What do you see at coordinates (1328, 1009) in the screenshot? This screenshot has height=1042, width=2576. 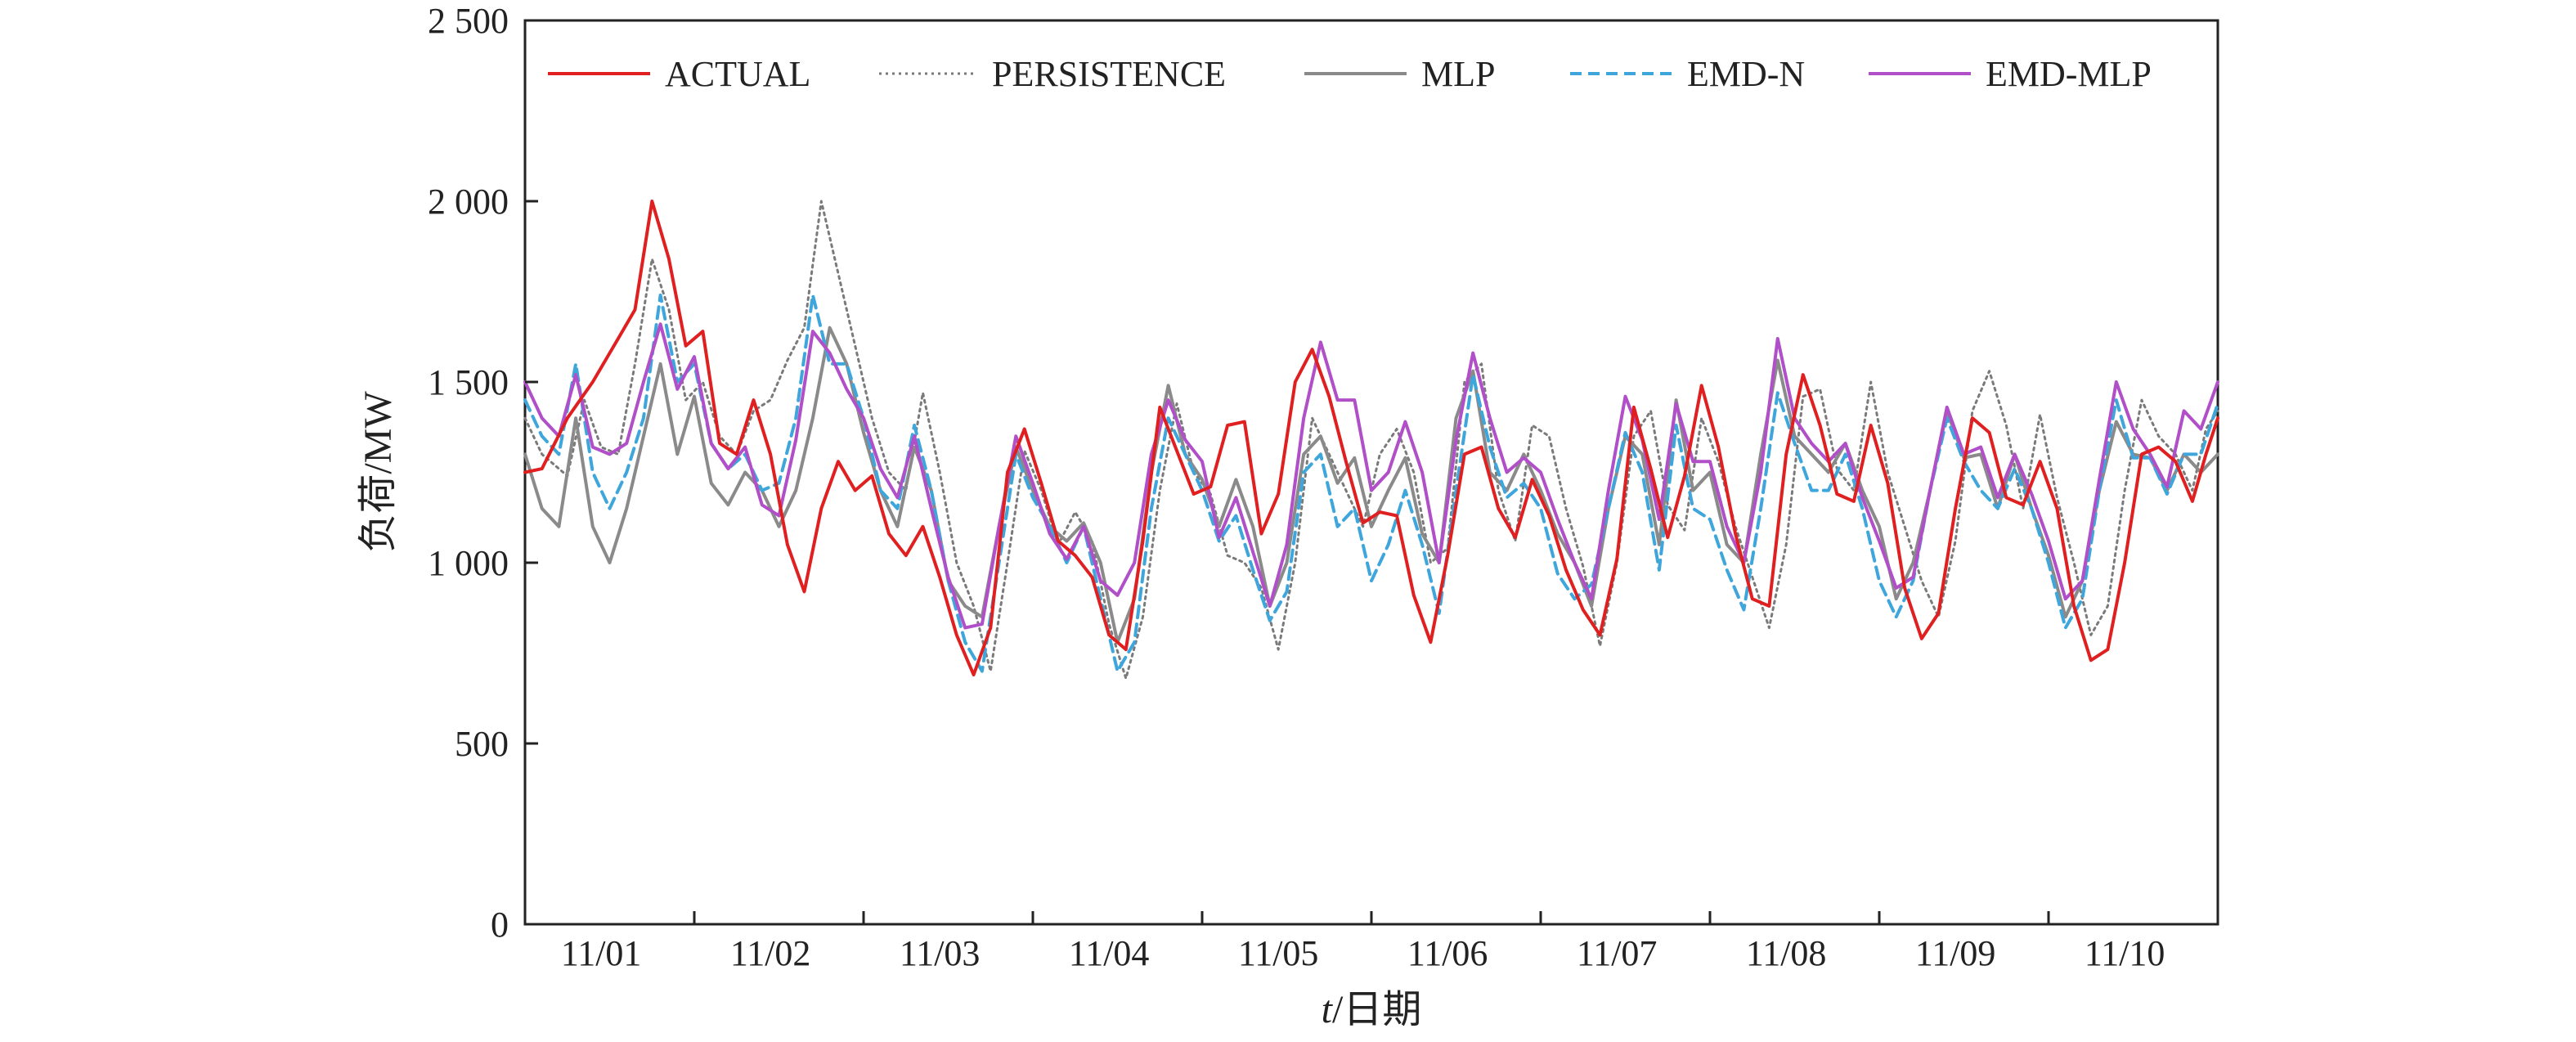 I see `x-axis-title-italic: t` at bounding box center [1328, 1009].